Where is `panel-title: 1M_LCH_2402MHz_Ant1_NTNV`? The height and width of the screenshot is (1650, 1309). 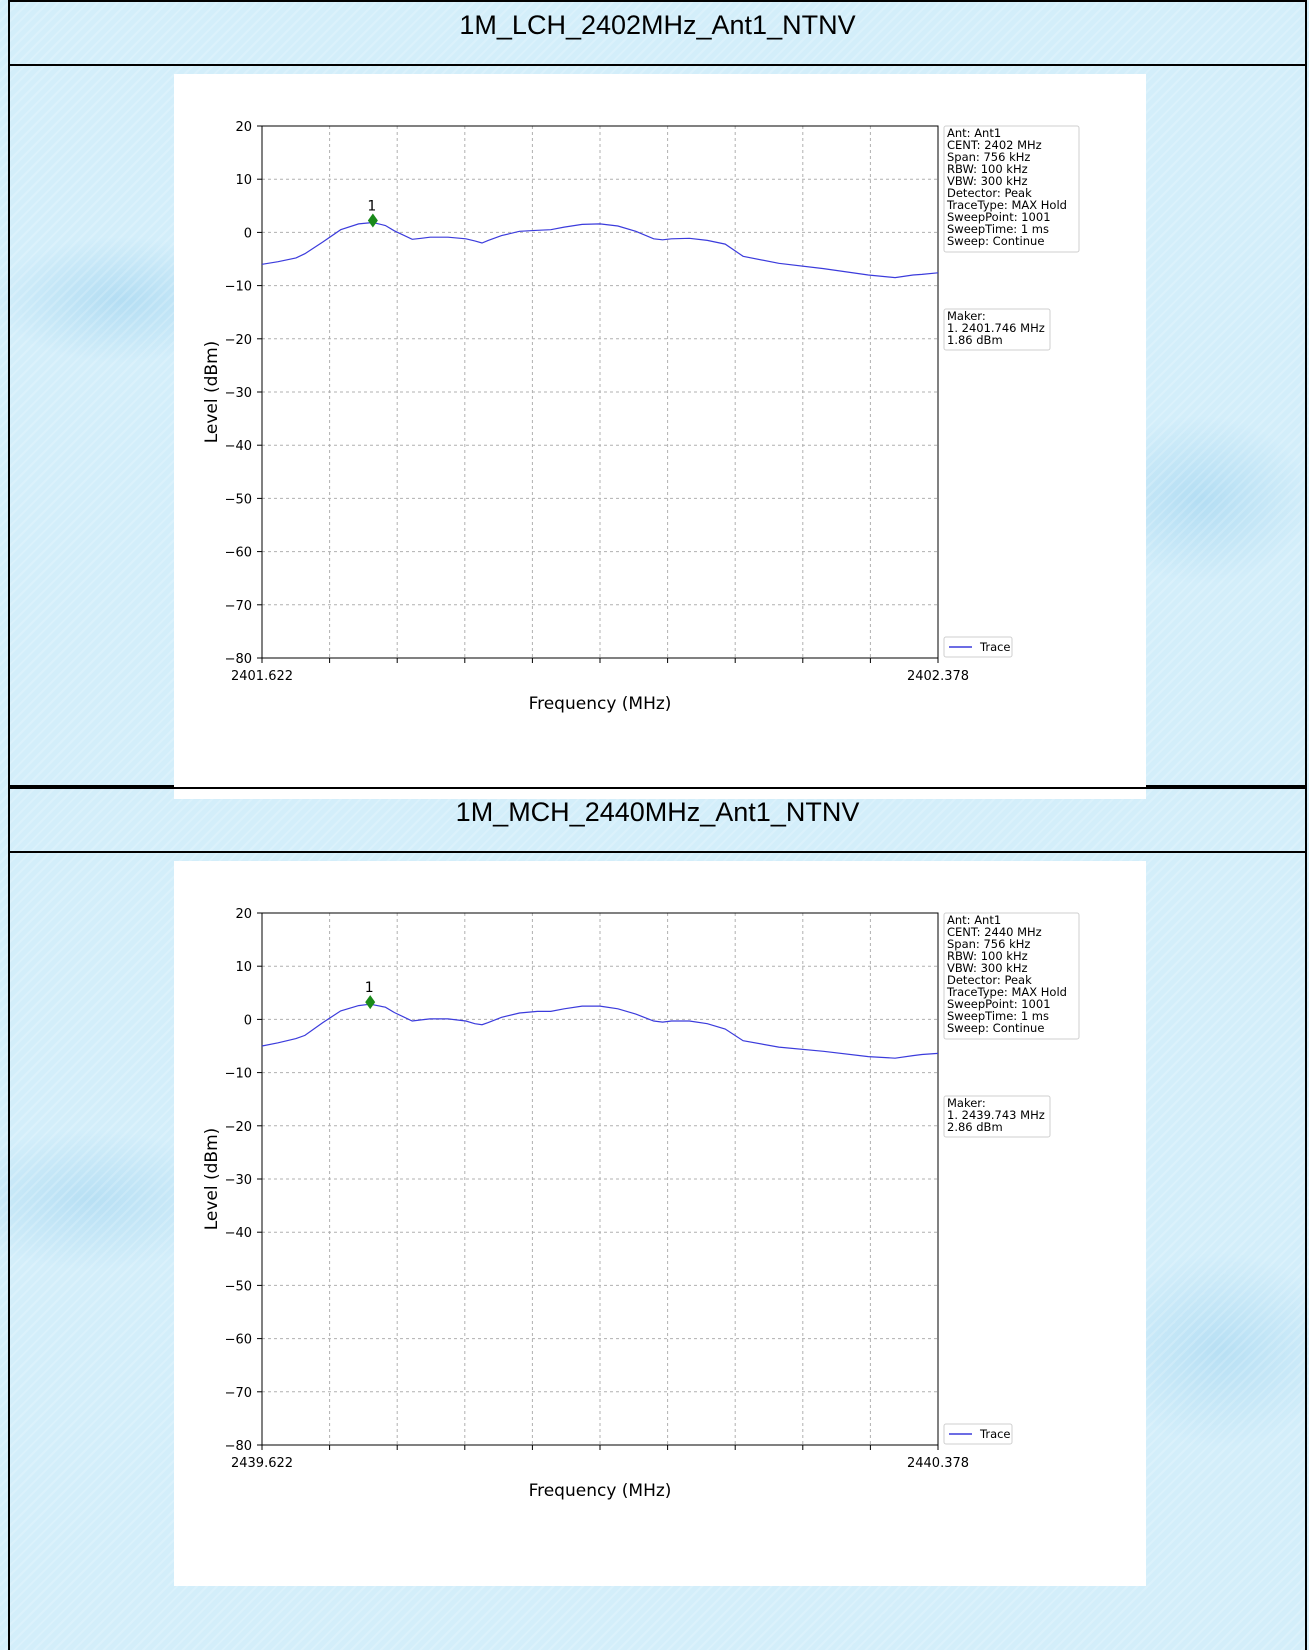
panel-title: 1M_LCH_2402MHz_Ant1_NTNV is located at coordinates (657, 34).